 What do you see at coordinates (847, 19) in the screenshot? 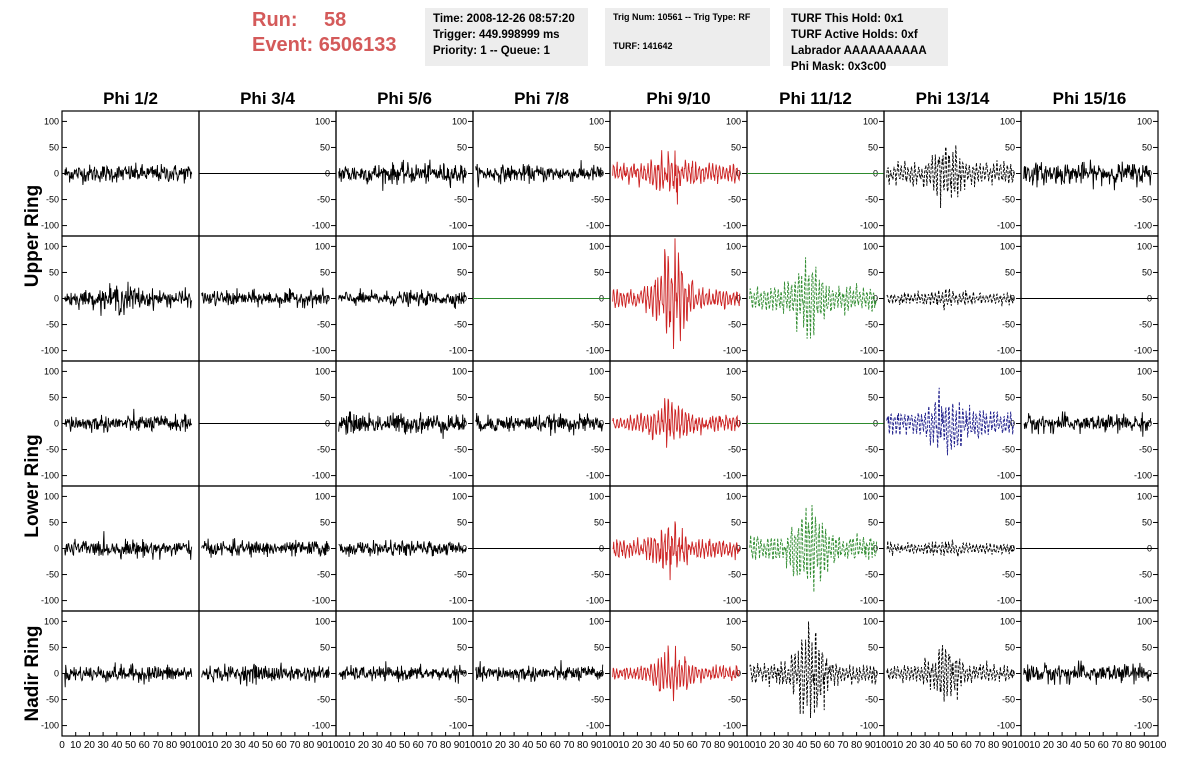
I see `turf-hold-text: TURF This Hold: 0x1` at bounding box center [847, 19].